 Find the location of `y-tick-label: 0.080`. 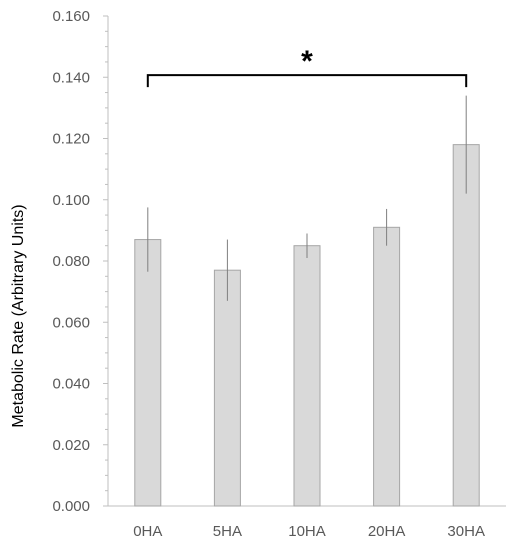

y-tick-label: 0.080 is located at coordinates (71, 261).